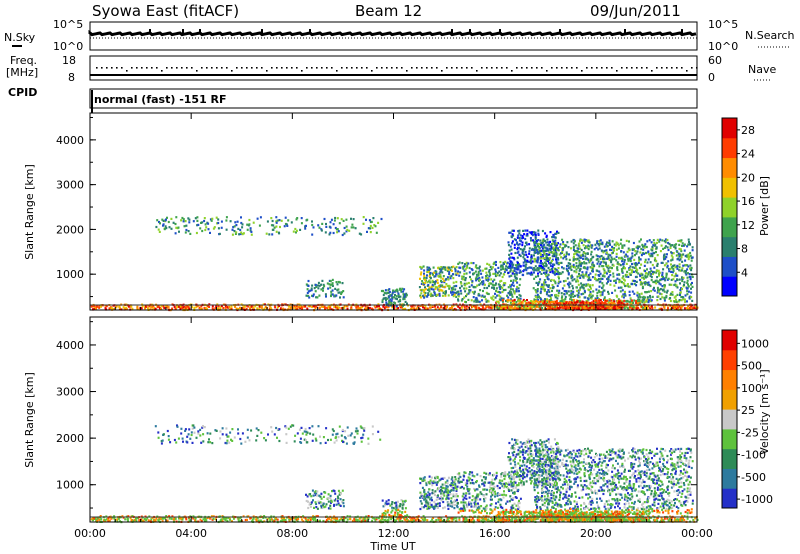 Image resolution: width=800 pixels, height=554 pixels. What do you see at coordinates (71, 77) in the screenshot?
I see `freq-left-tick-bottom: 8` at bounding box center [71, 77].